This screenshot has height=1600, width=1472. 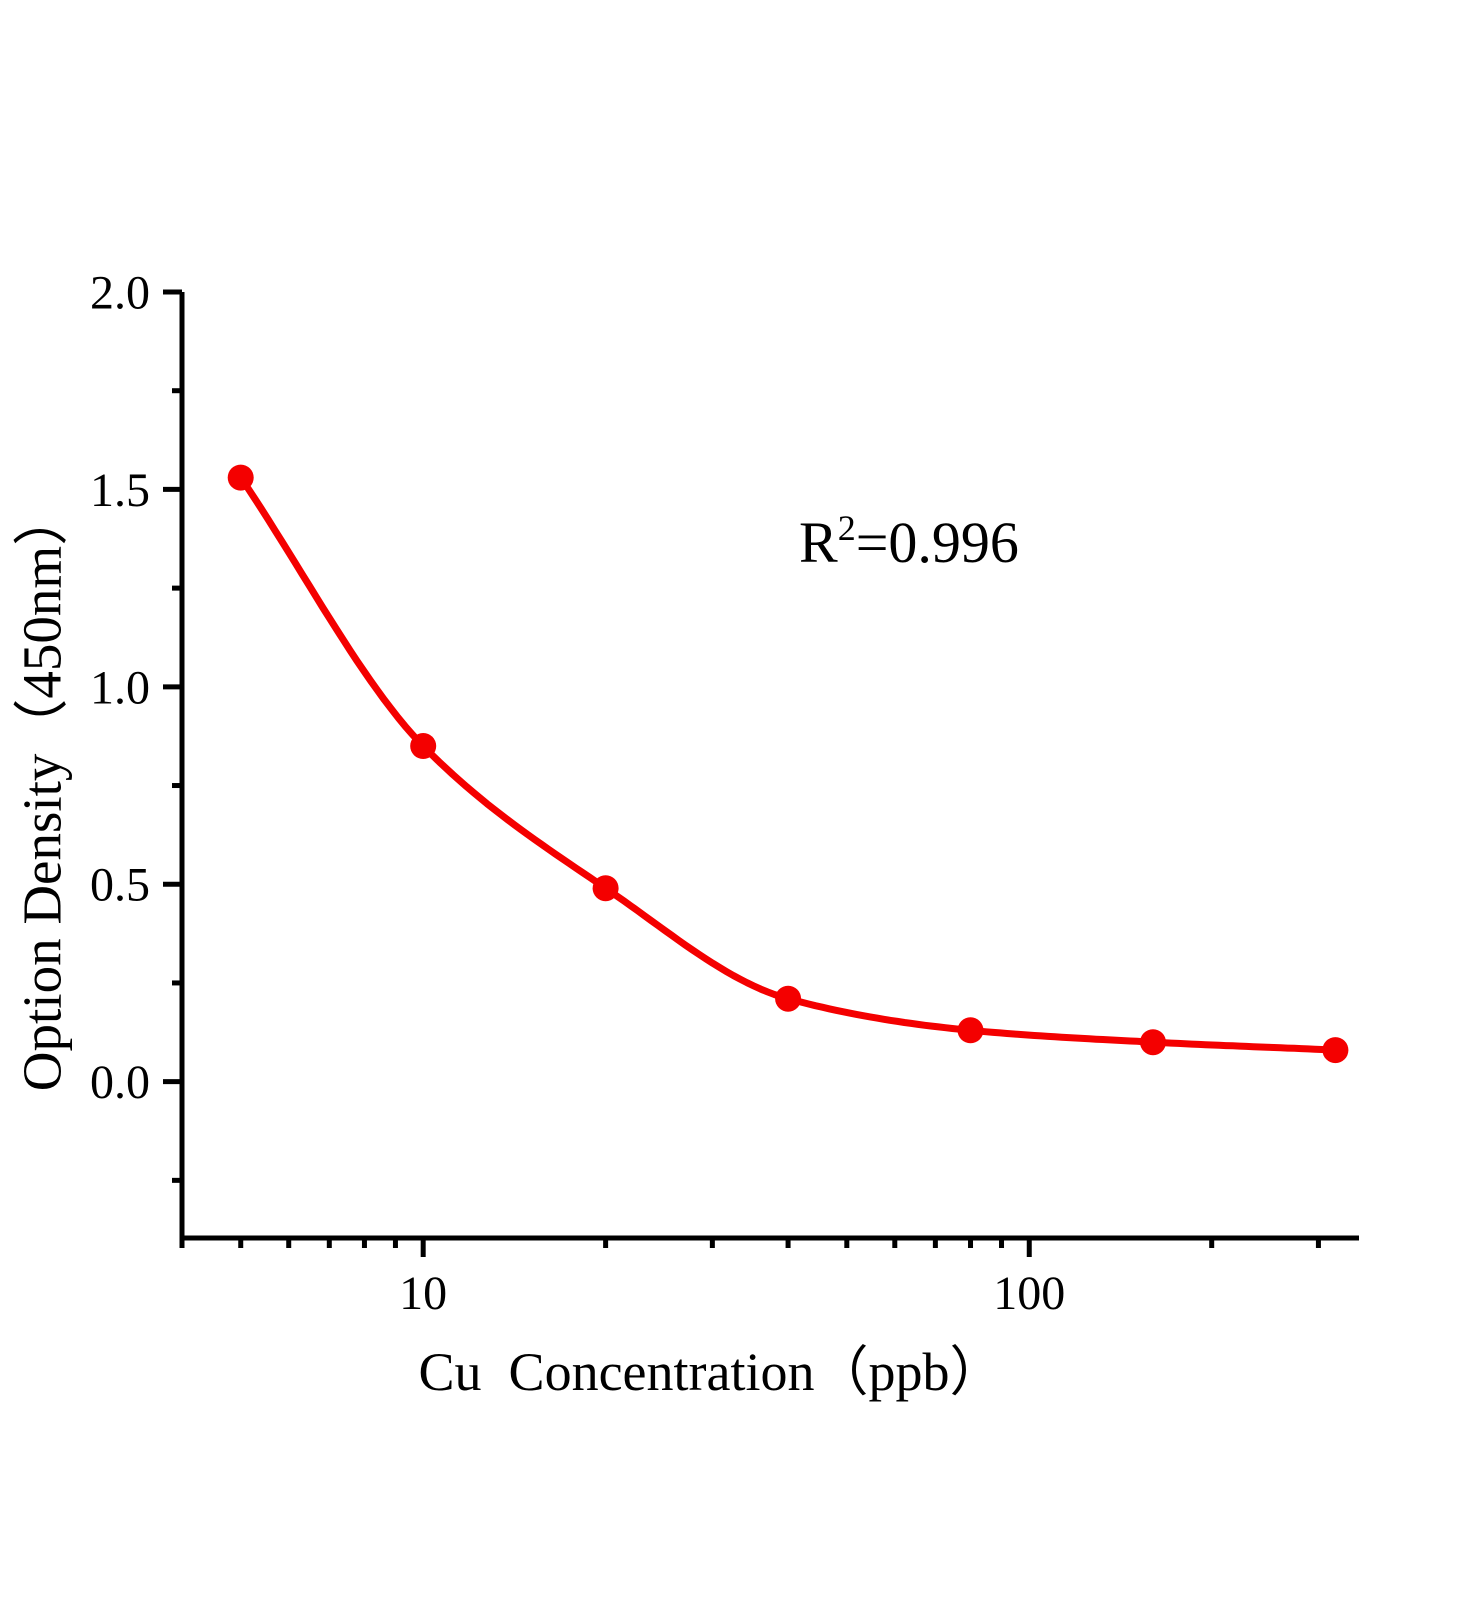 I want to click on y-tick-label: 1.0, so click(x=120, y=687).